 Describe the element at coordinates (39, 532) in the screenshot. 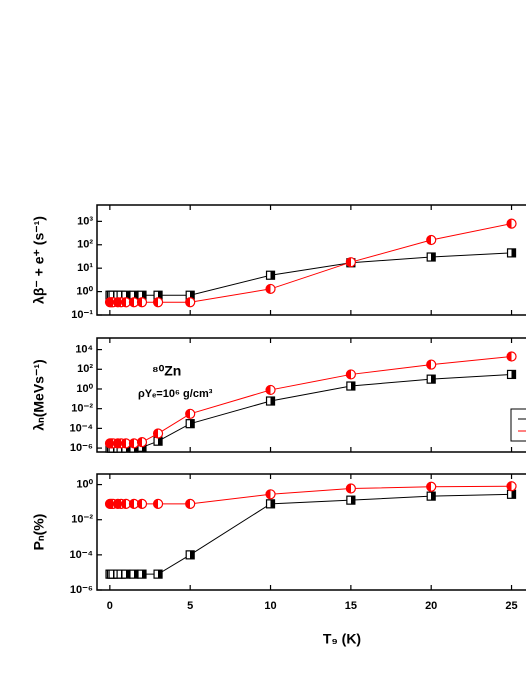

I see `y-axis-label: Pₙ(%)` at that location.